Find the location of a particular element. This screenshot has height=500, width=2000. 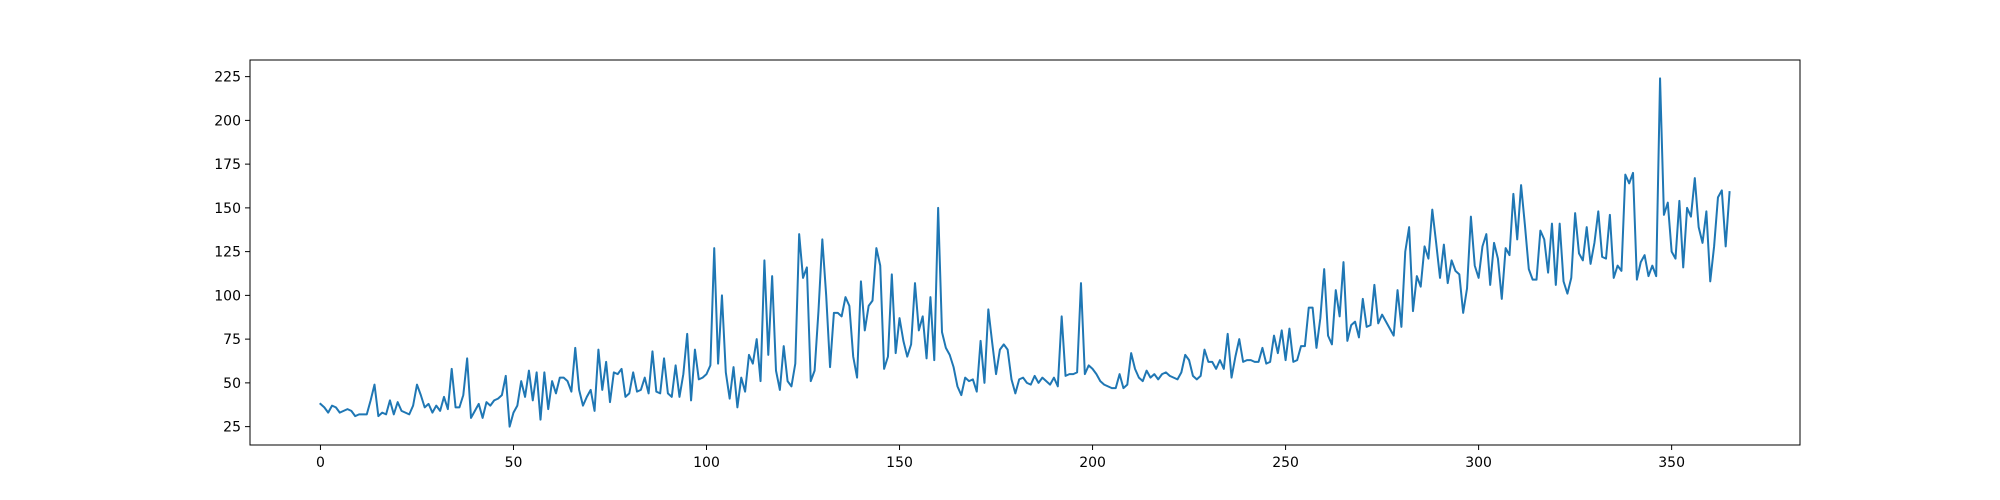

y-tick-label: 125 is located at coordinates (227, 253).